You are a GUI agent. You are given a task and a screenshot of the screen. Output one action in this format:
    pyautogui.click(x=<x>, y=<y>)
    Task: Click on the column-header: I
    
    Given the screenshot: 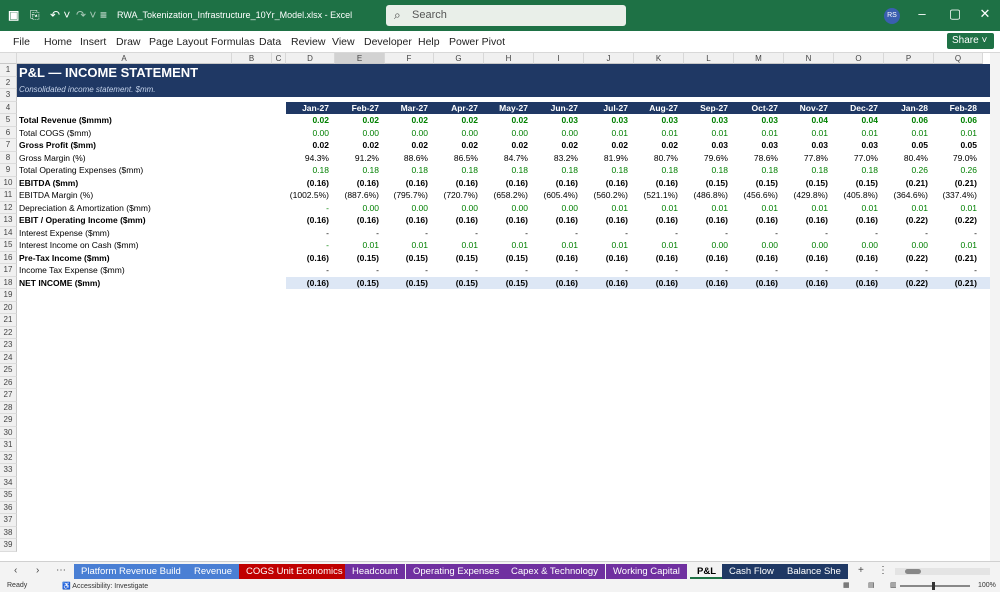 What is the action you would take?
    pyautogui.click(x=559, y=58)
    